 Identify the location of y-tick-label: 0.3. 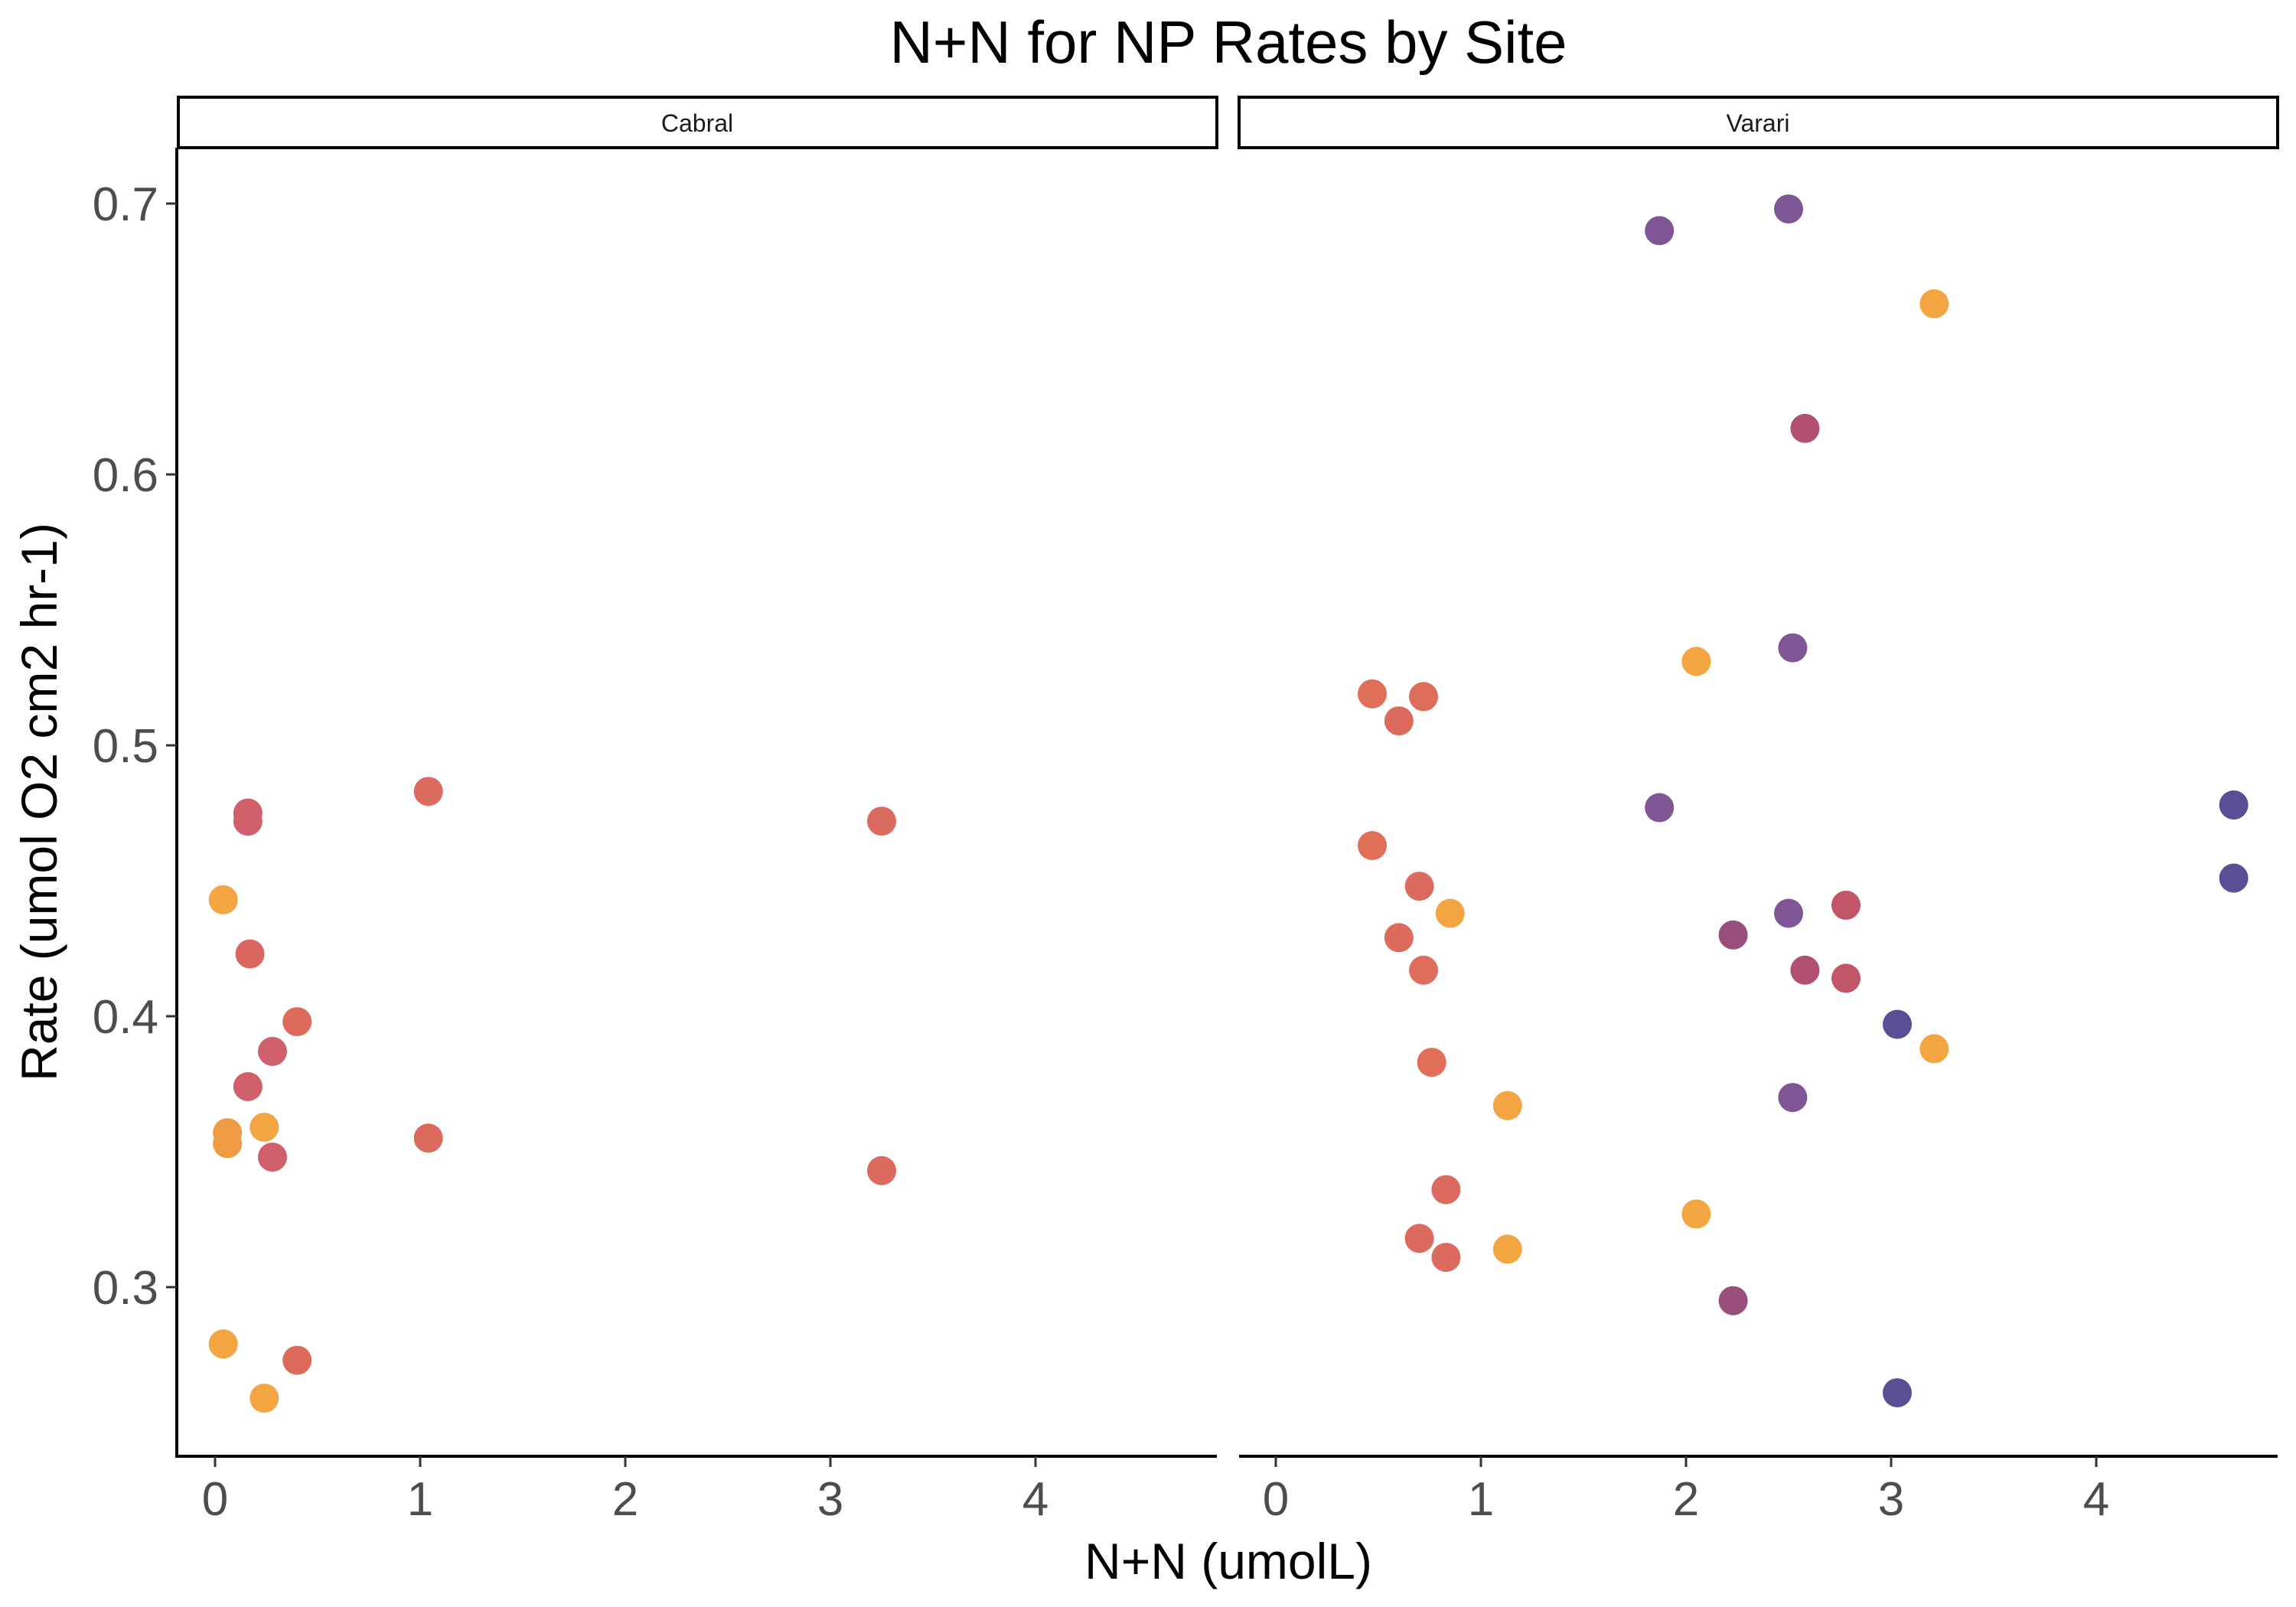
(125, 1288).